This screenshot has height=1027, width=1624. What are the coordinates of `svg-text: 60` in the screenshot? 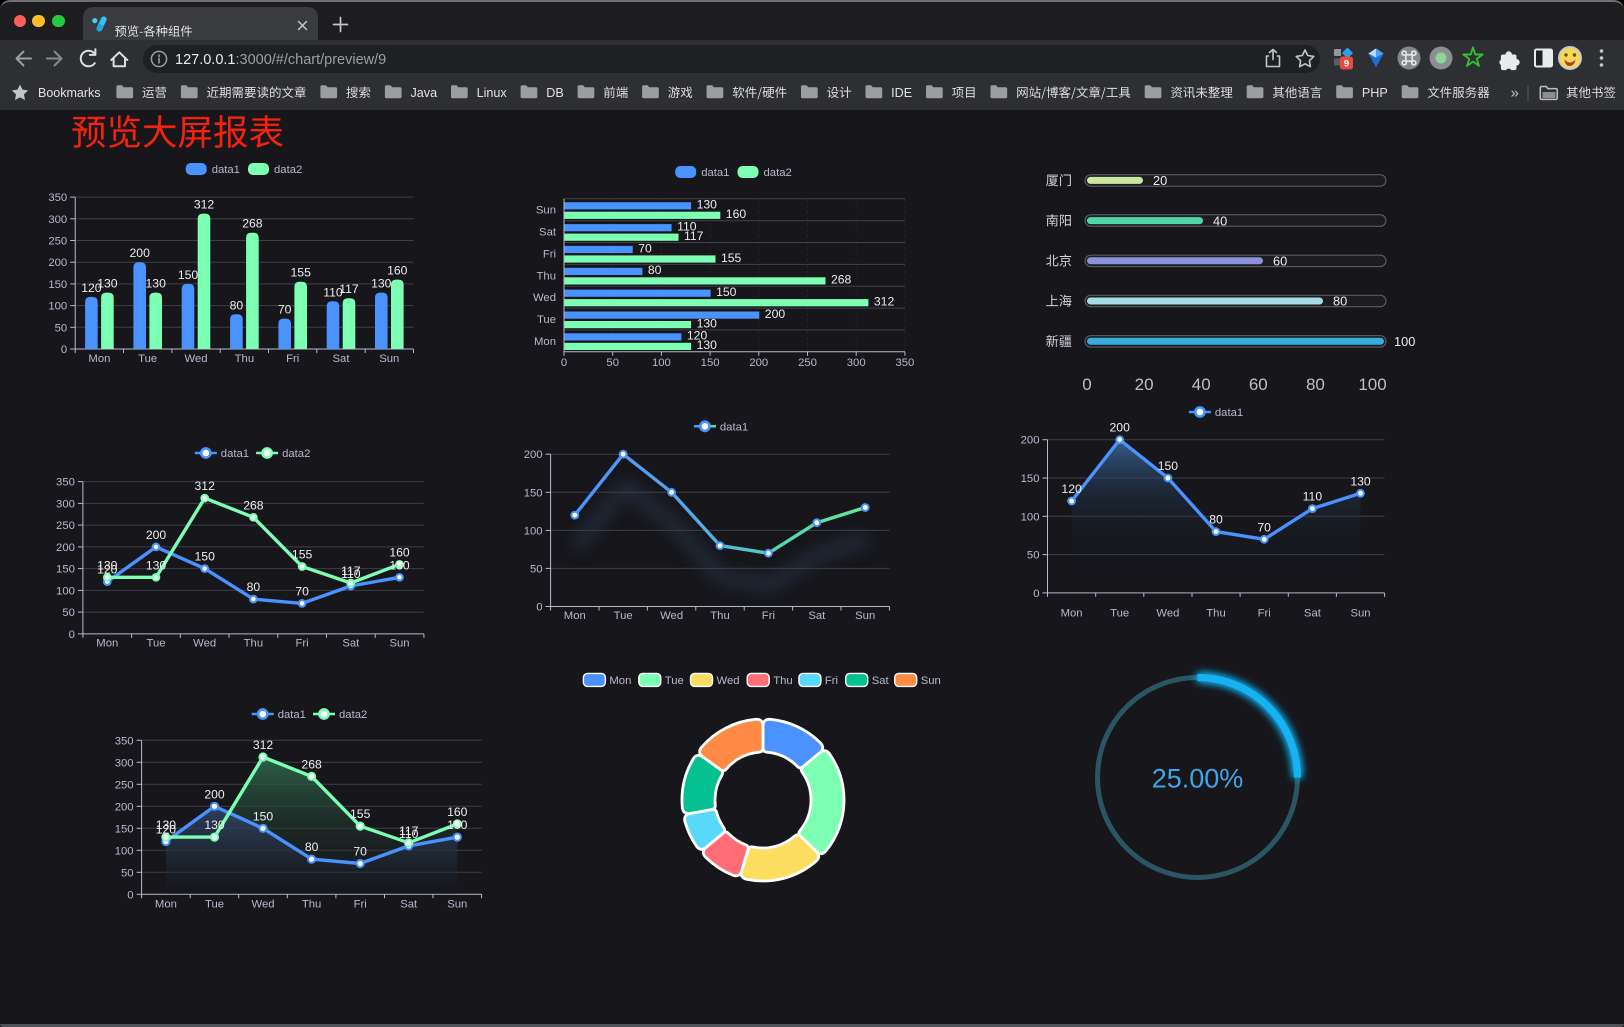 It's located at (1280, 261).